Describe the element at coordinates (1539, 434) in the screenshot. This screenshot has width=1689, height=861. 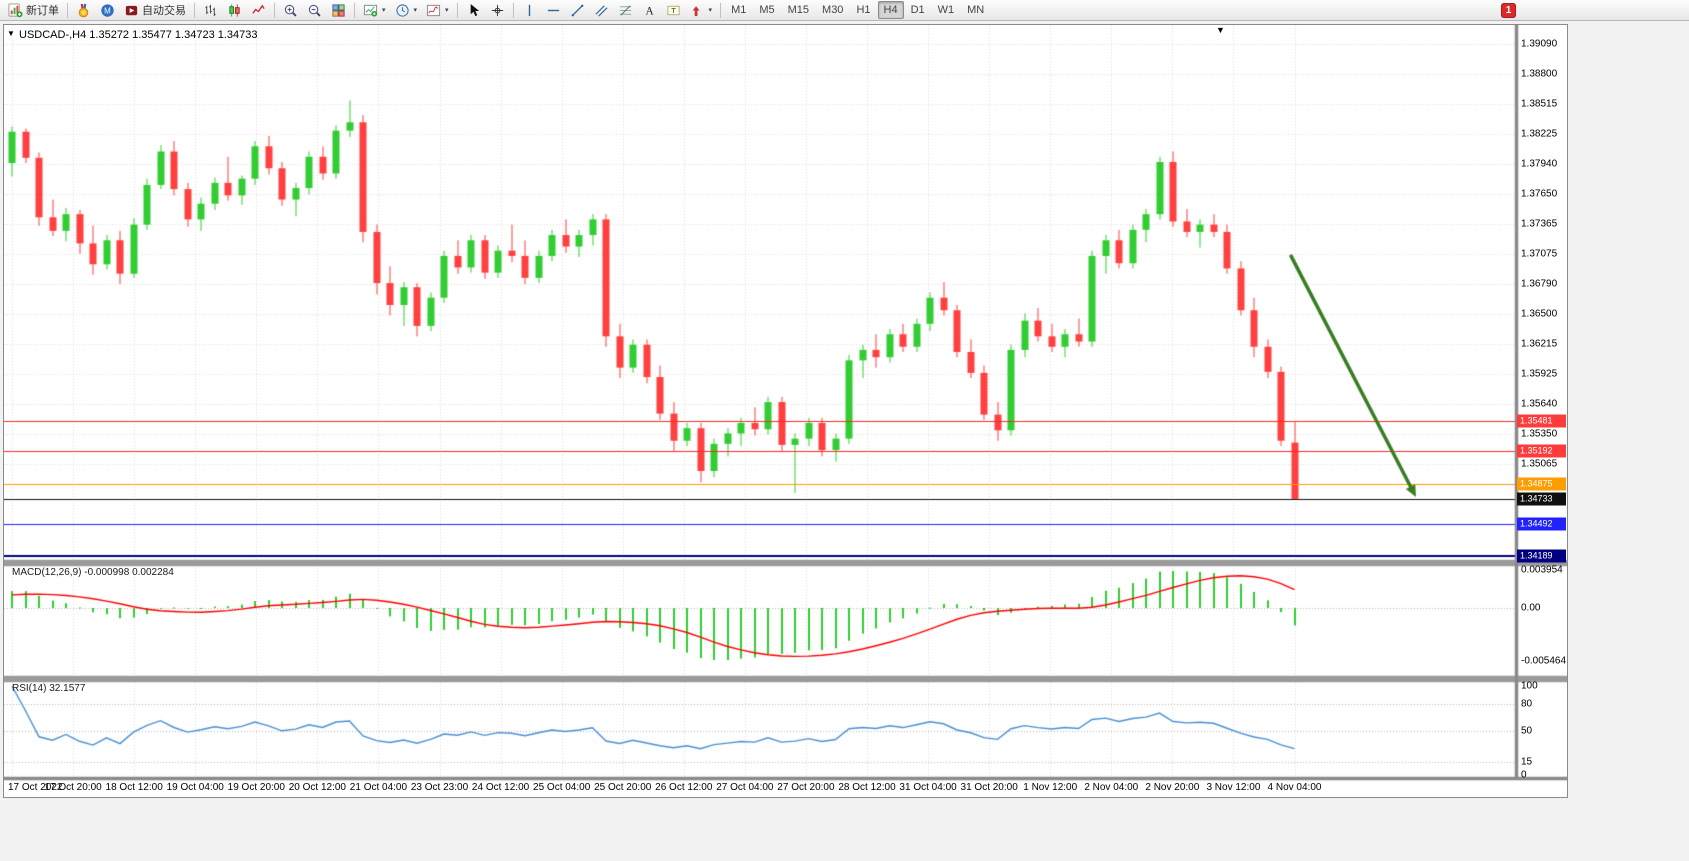
I see `price-axis-label: 1.35350` at that location.